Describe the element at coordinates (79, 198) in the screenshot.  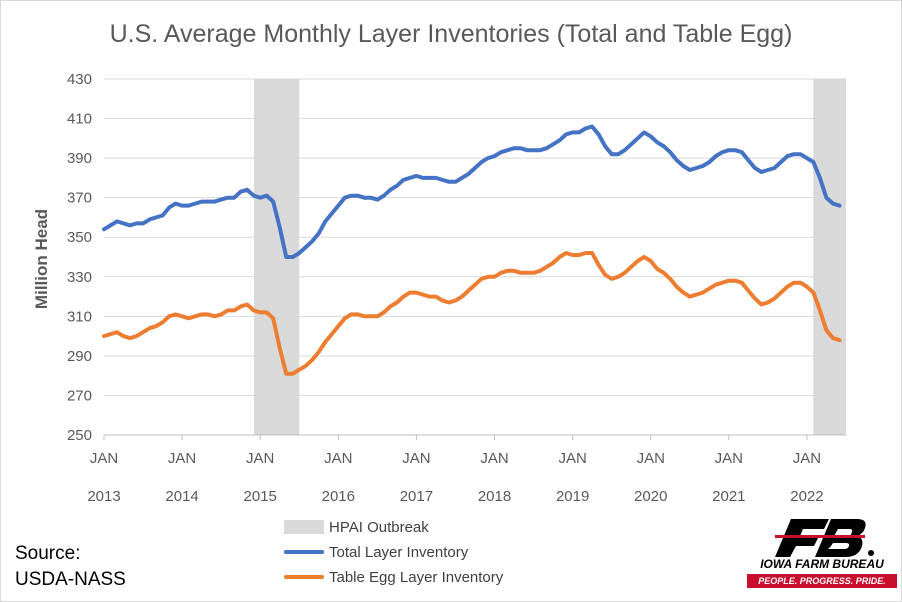
I see `y-tick-label-370: 370` at that location.